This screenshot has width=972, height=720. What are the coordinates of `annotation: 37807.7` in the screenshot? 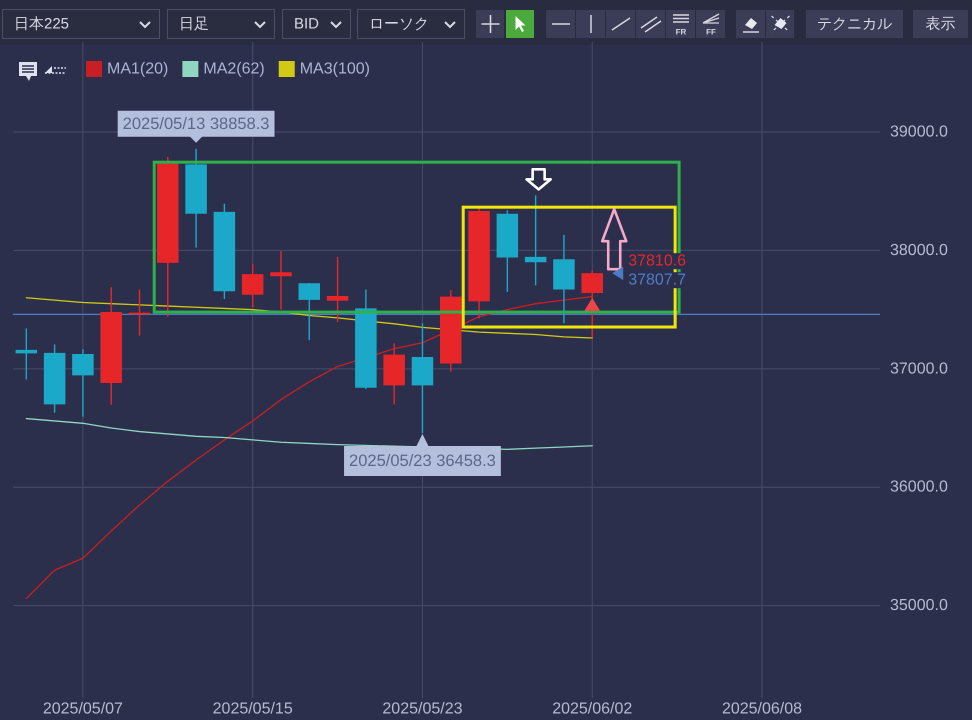 It's located at (657, 280).